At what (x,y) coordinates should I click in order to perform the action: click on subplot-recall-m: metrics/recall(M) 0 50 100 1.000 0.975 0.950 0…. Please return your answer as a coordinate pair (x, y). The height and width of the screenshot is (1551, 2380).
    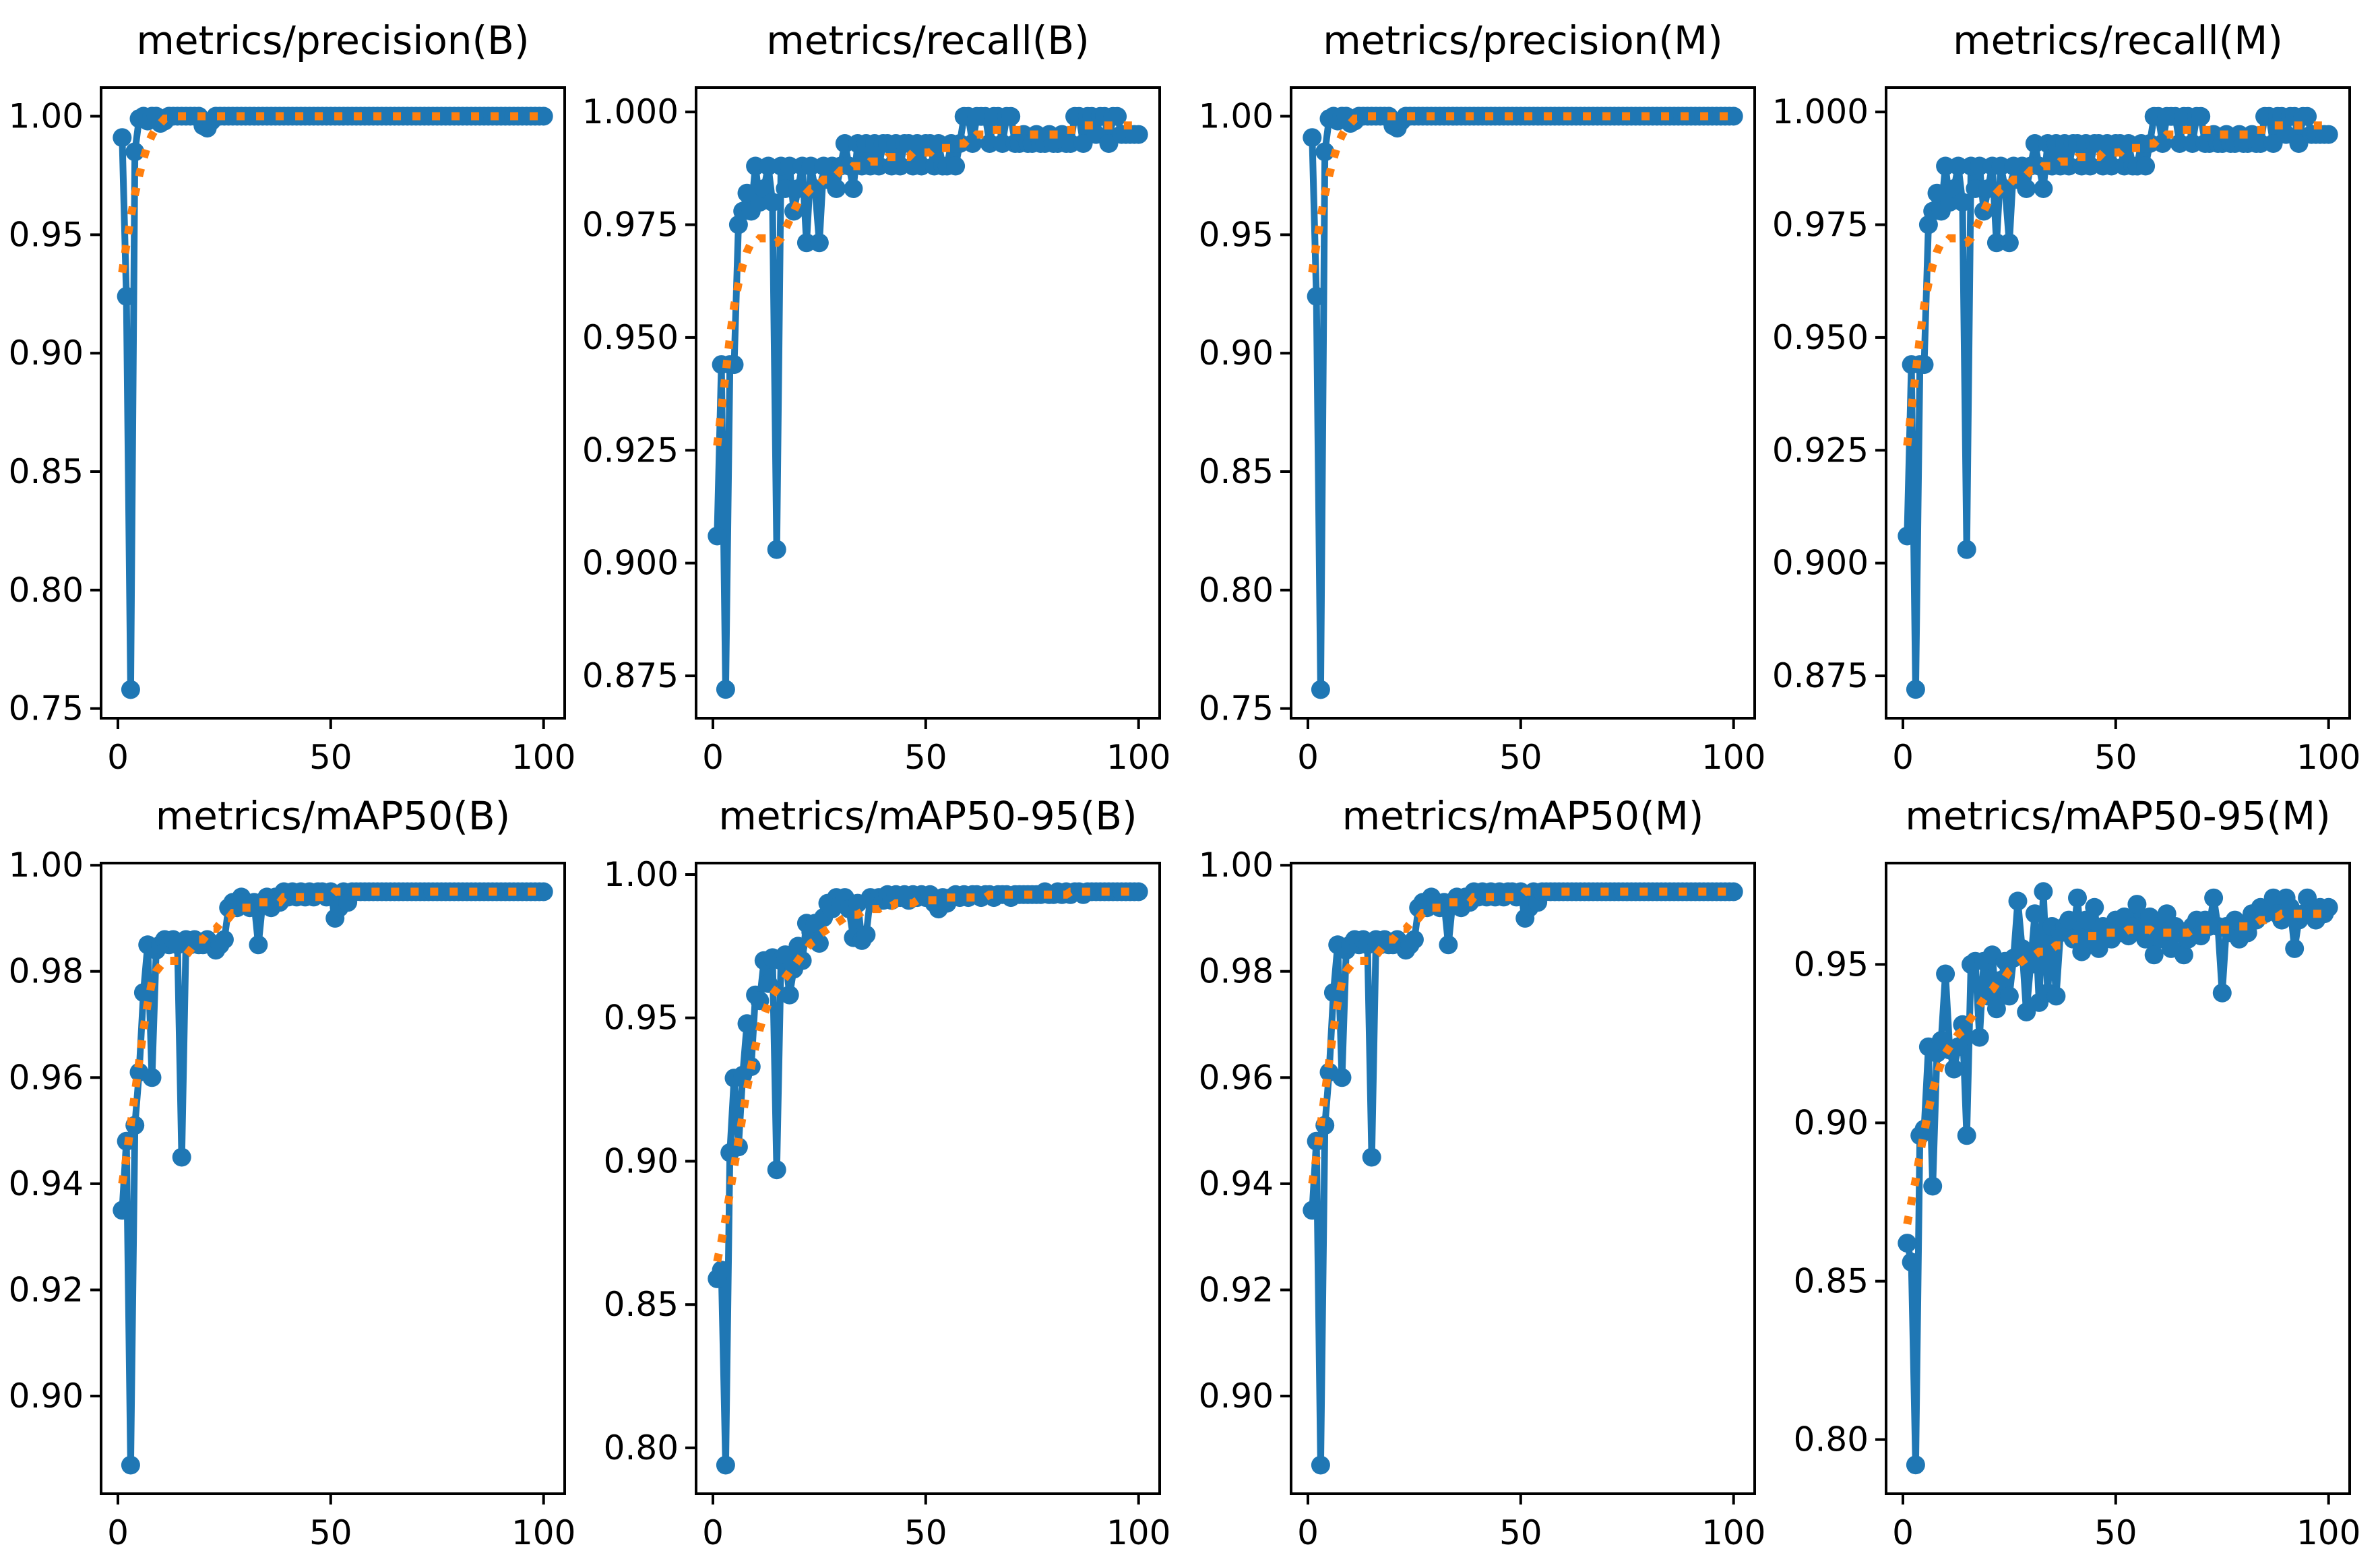
    Looking at the image, I should click on (2076, 388).